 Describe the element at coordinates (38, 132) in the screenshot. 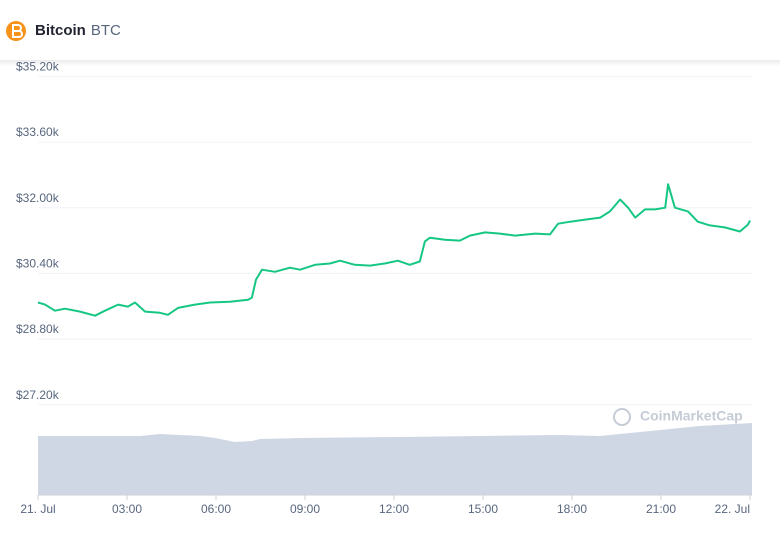

I see `y-tick-label: $33.60k` at that location.